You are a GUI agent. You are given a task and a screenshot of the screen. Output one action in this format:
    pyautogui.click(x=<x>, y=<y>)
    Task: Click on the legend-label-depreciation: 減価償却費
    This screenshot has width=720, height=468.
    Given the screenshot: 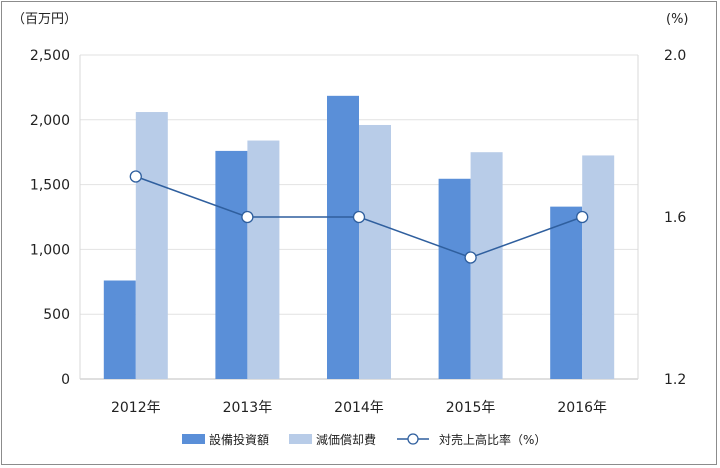 What is the action you would take?
    pyautogui.click(x=346, y=439)
    